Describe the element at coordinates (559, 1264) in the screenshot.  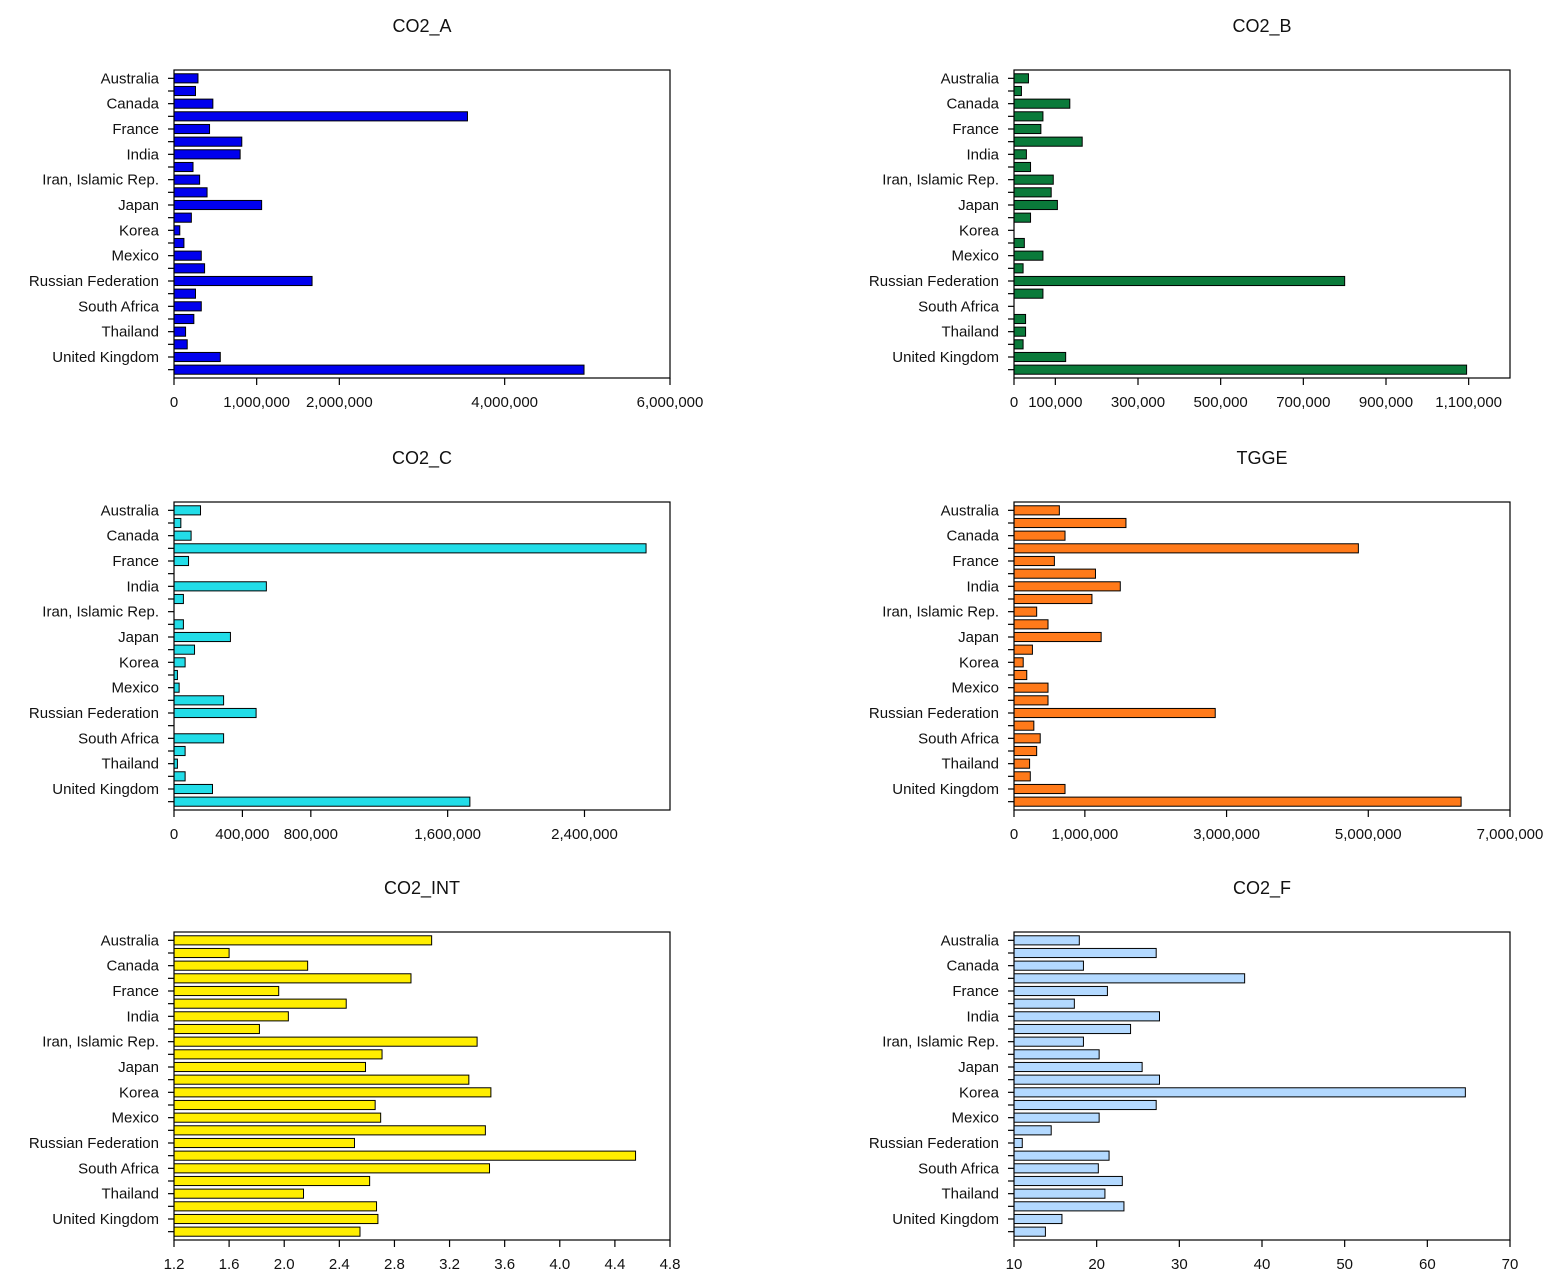
I see `x-tick-label: 4.0` at that location.